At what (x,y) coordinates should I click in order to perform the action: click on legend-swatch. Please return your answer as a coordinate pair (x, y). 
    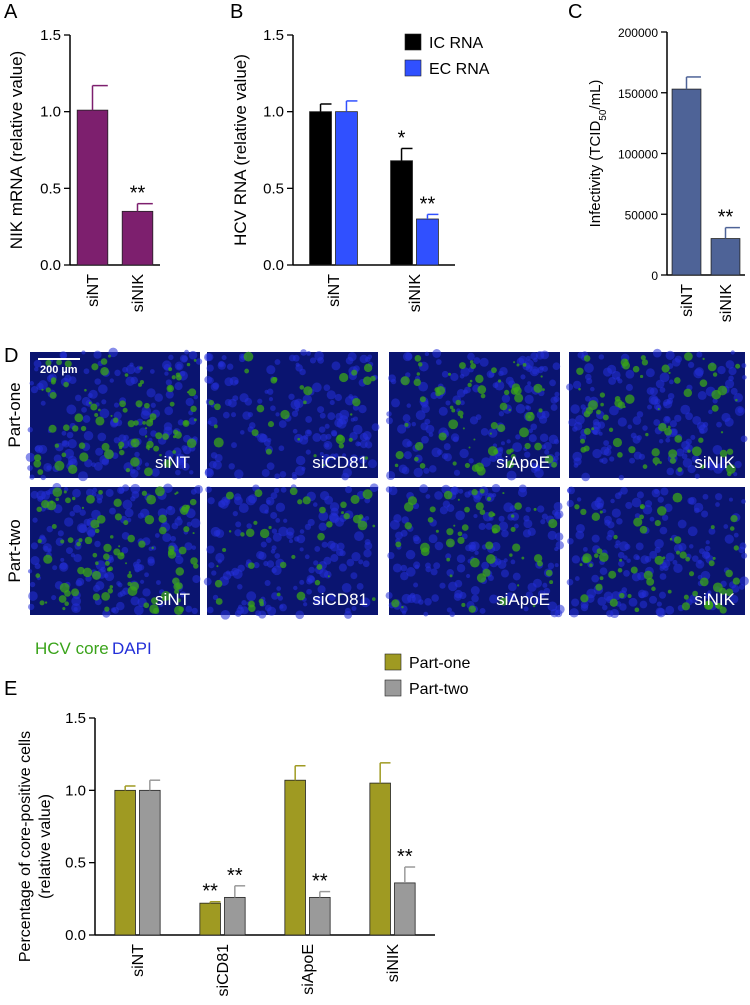
    Looking at the image, I should click on (393, 662).